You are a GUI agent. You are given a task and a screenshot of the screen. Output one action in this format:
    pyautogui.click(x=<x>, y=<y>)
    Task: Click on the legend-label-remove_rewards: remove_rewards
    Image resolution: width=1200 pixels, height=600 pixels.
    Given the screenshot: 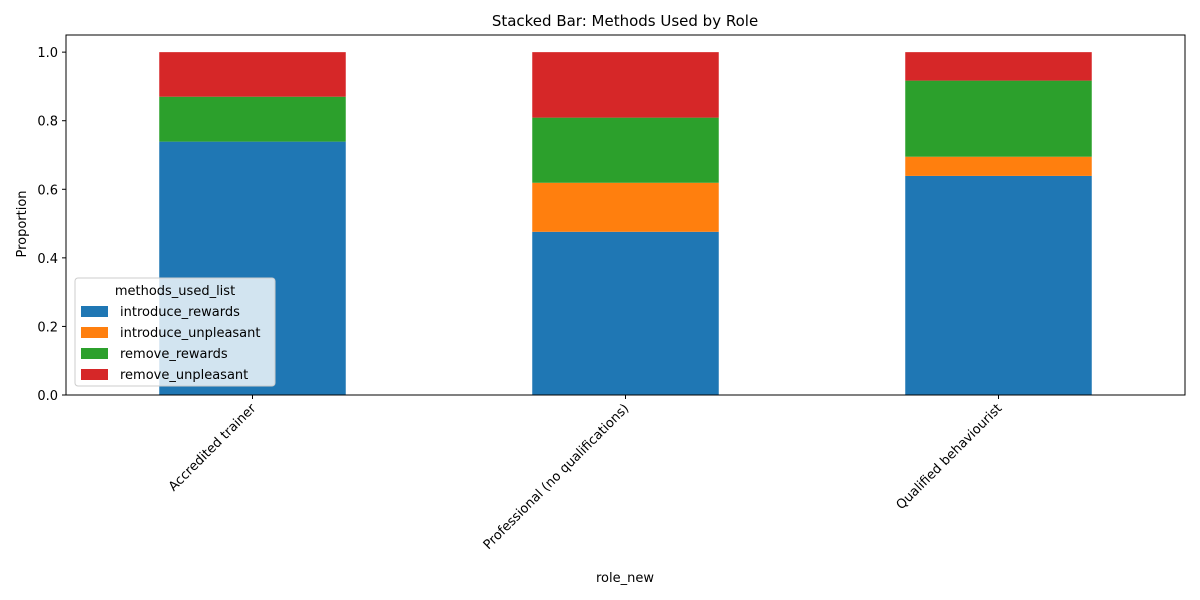 What is the action you would take?
    pyautogui.click(x=174, y=354)
    